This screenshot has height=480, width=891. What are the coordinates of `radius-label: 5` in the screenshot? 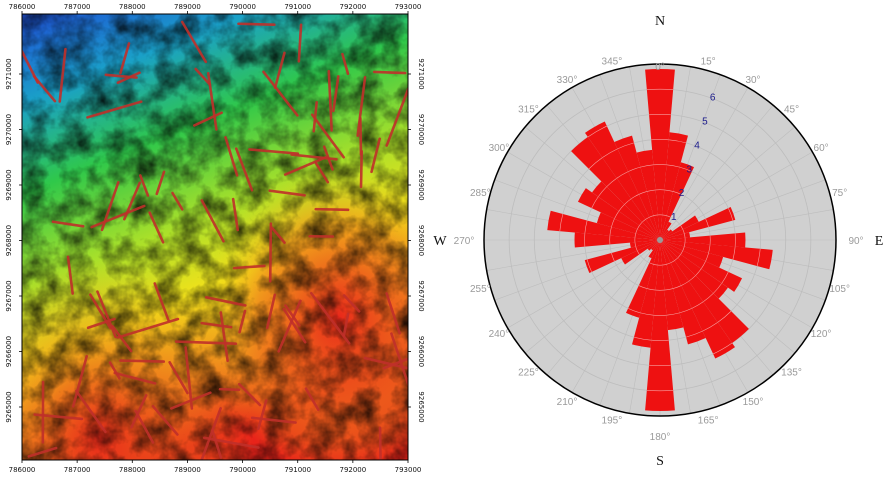 It's located at (705, 121).